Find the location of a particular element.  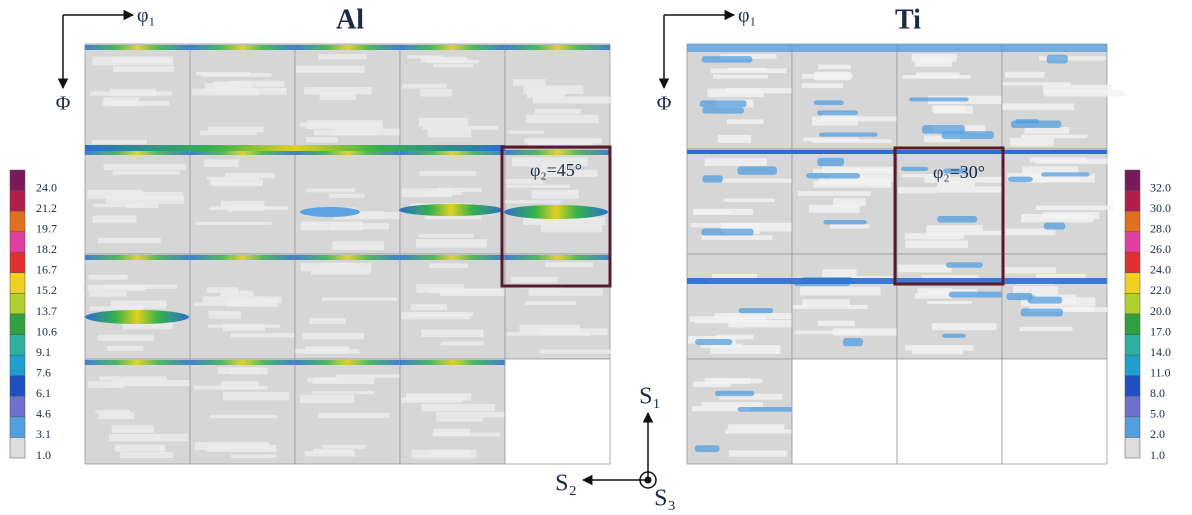

colorbar-label: 10.6 is located at coordinates (46, 331).